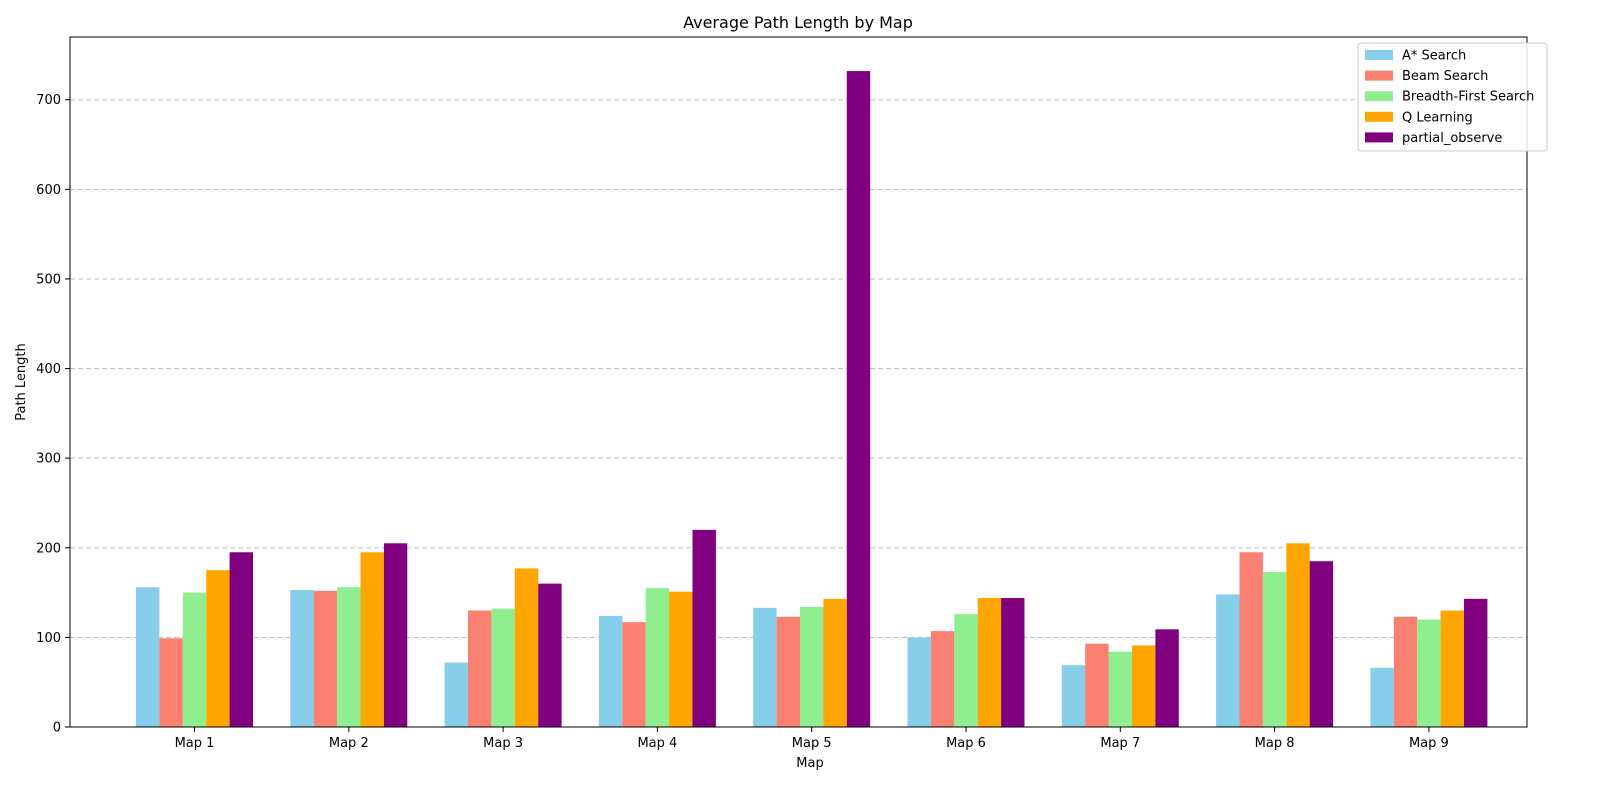 Image resolution: width=1600 pixels, height=804 pixels. What do you see at coordinates (798, 22) in the screenshot?
I see `chart-title: Average Path Length by Map` at bounding box center [798, 22].